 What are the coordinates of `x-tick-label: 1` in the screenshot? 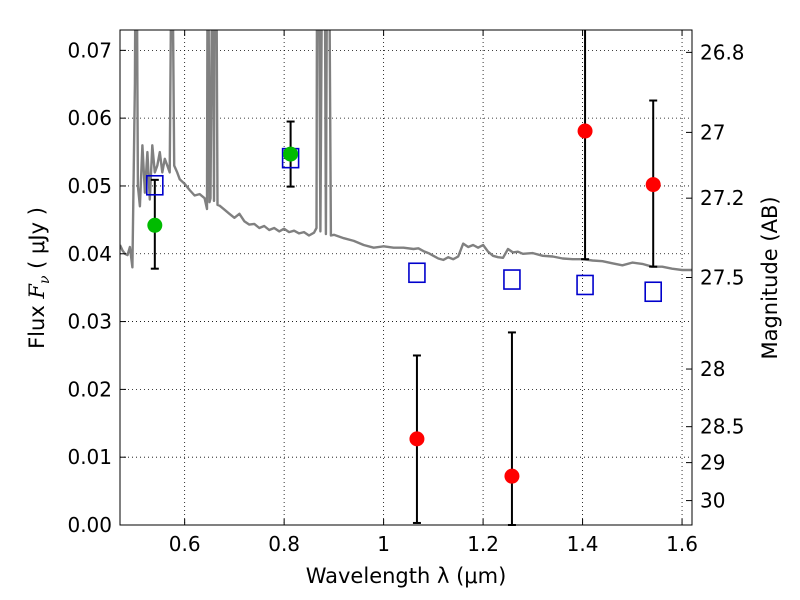 It's located at (383, 544).